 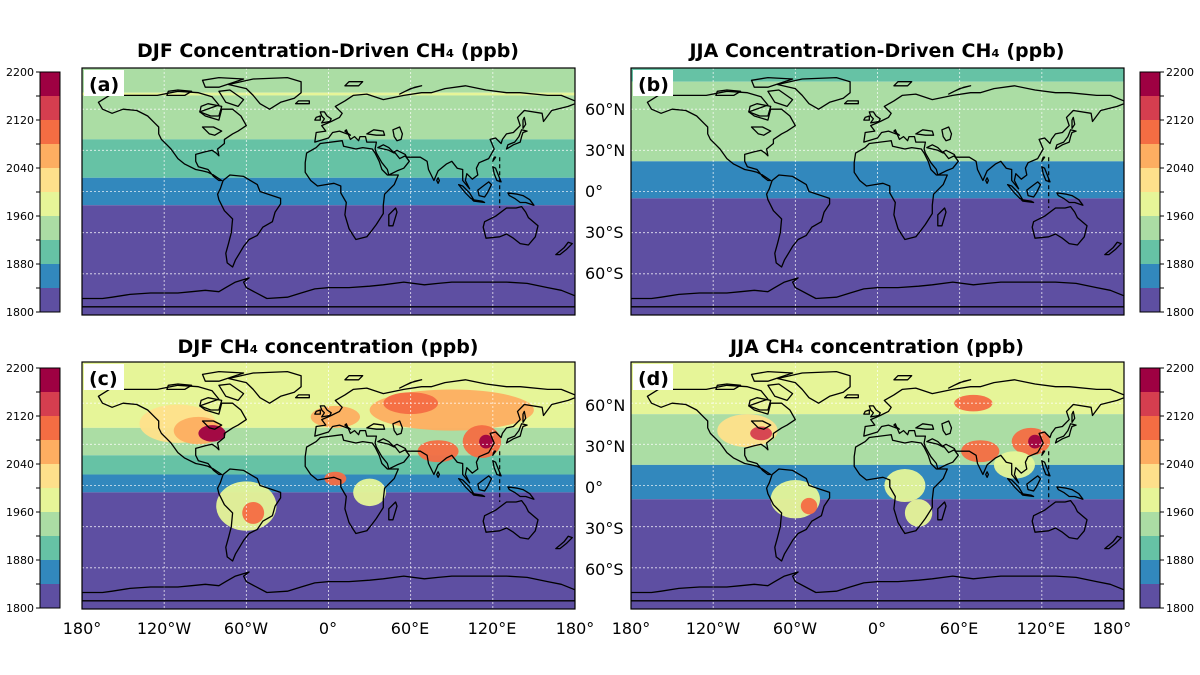 What do you see at coordinates (780, 392) in the screenshot?
I see `coastline-baffin-island` at bounding box center [780, 392].